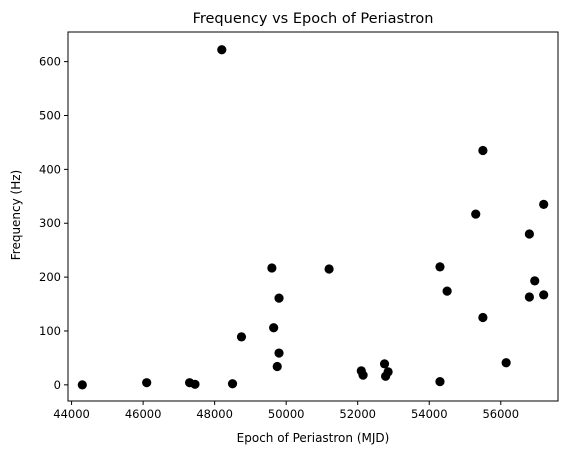  Describe the element at coordinates (313, 19) in the screenshot. I see `chart-title: Frequency vs Epoch of Periastron` at that location.